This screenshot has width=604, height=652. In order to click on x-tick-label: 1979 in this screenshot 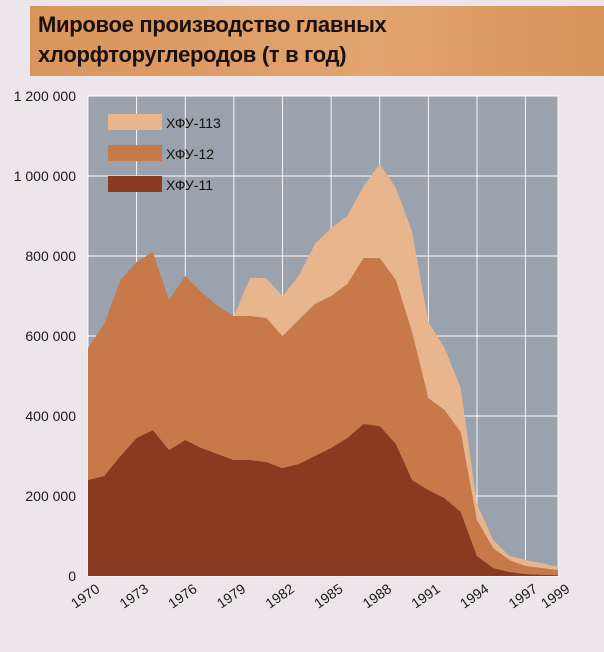, I will do `click(231, 595)`.